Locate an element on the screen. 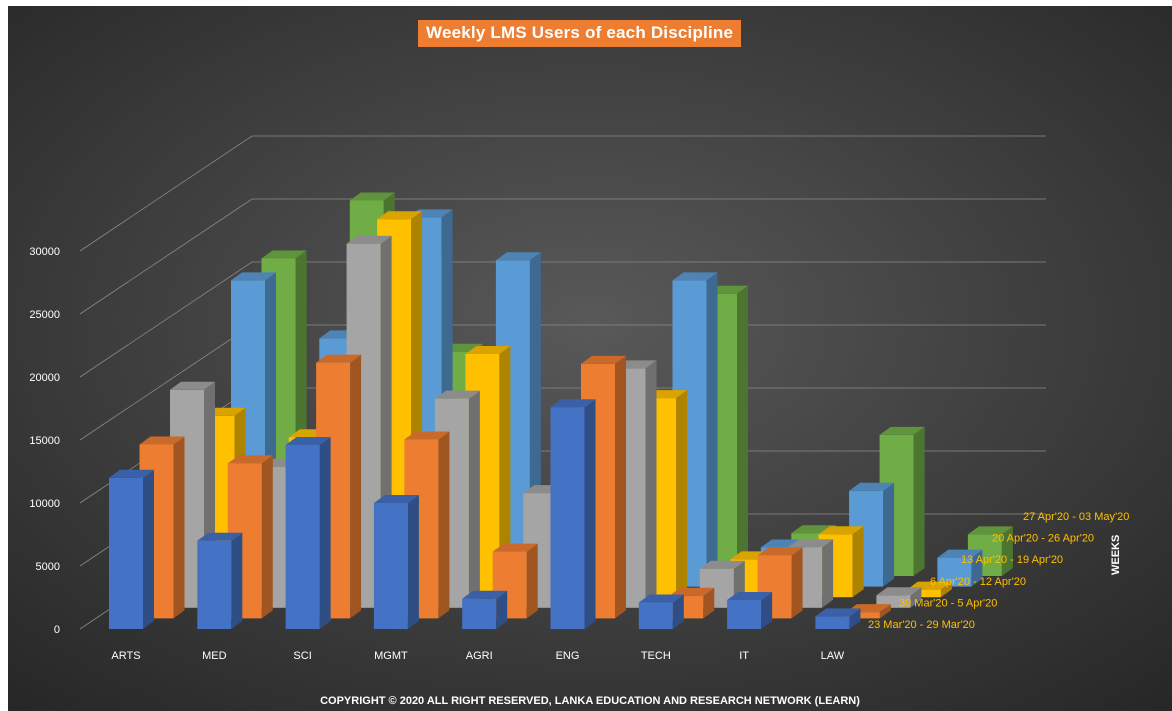  series-label: 20 Apr'20 - 26 Apr'20 is located at coordinates (1043, 539).